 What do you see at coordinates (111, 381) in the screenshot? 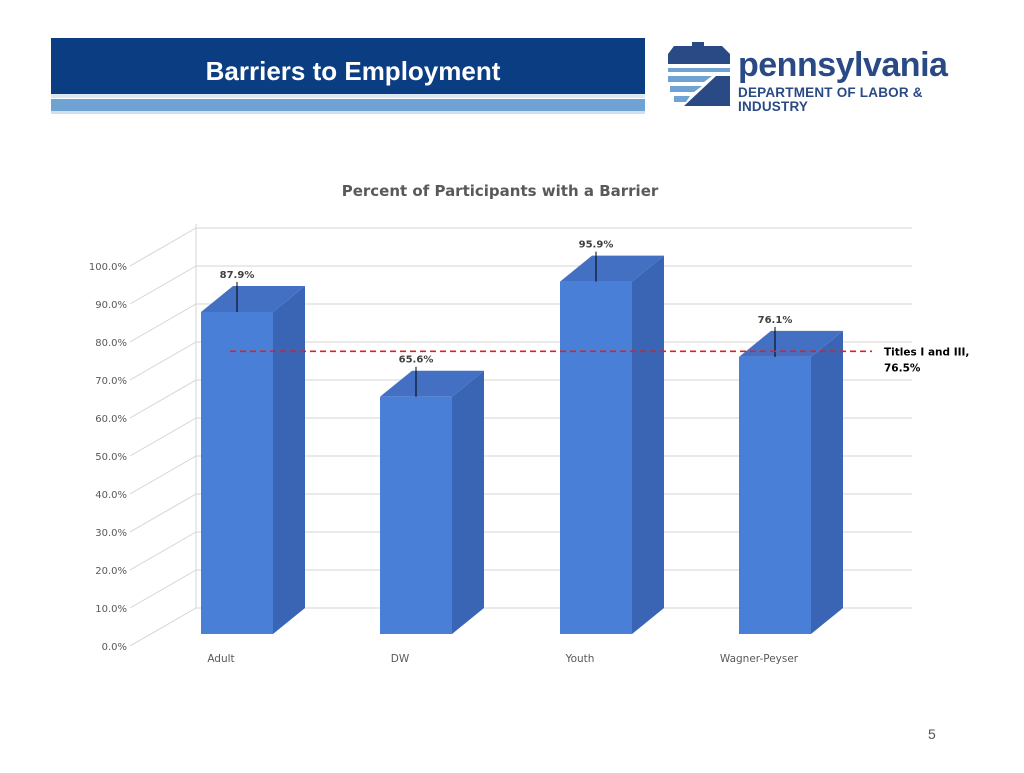
I see `y-tick-label: 70.0%` at bounding box center [111, 381].